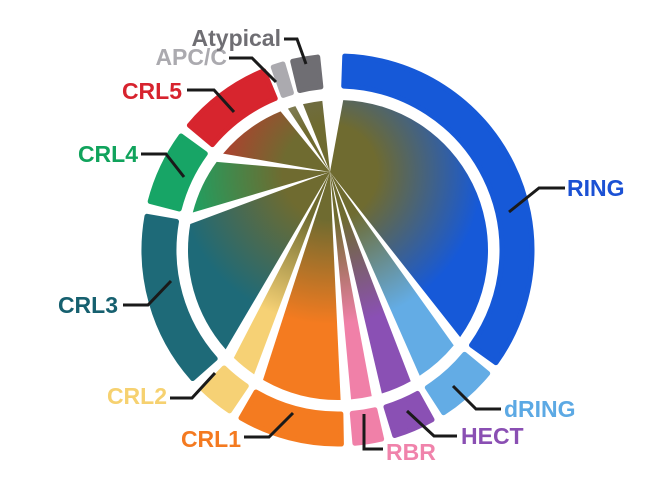 Image resolution: width=650 pixels, height=488 pixels. Describe the element at coordinates (536, 200) in the screenshot. I see `leader-ring` at that location.